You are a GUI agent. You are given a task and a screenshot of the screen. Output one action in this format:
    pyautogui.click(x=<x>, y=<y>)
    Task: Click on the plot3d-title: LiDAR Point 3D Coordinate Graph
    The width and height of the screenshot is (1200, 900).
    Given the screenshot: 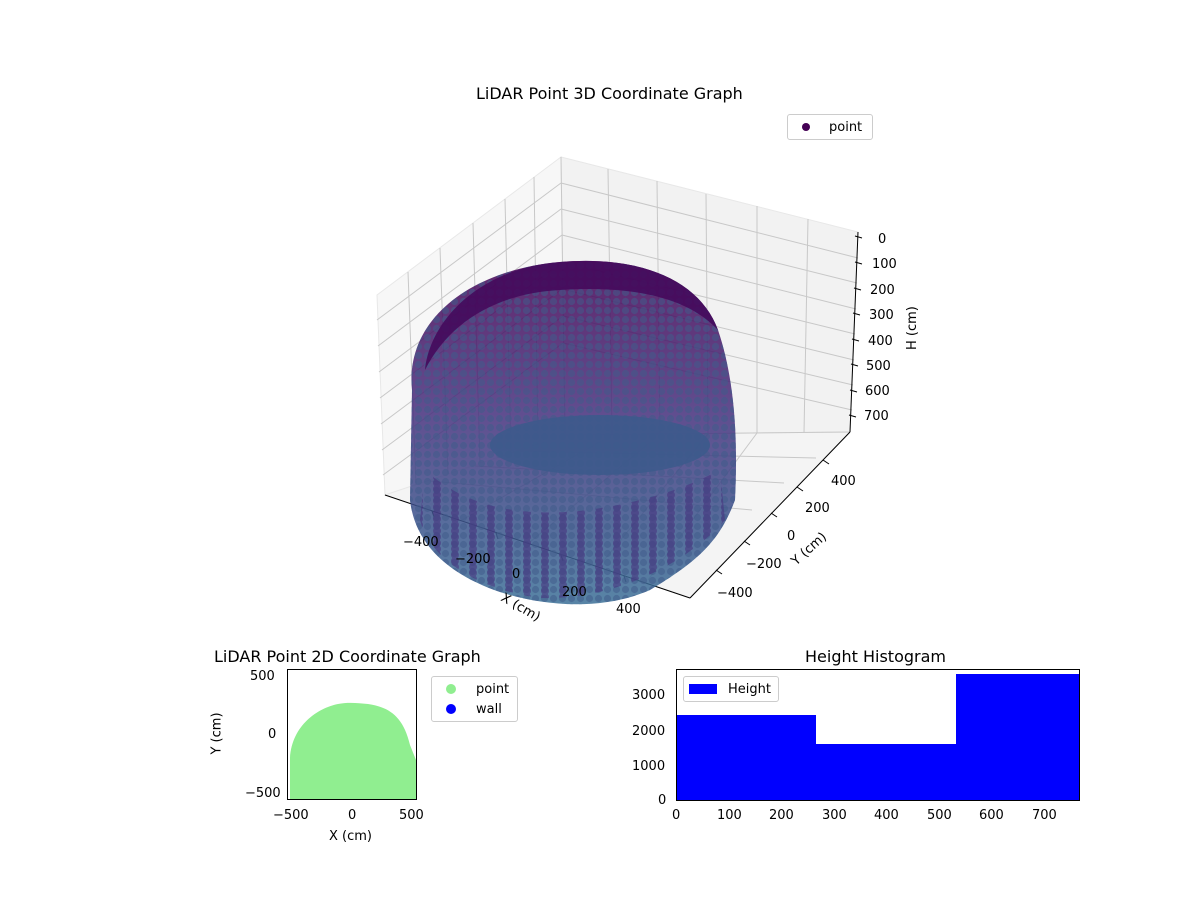 What is the action you would take?
    pyautogui.click(x=609, y=93)
    